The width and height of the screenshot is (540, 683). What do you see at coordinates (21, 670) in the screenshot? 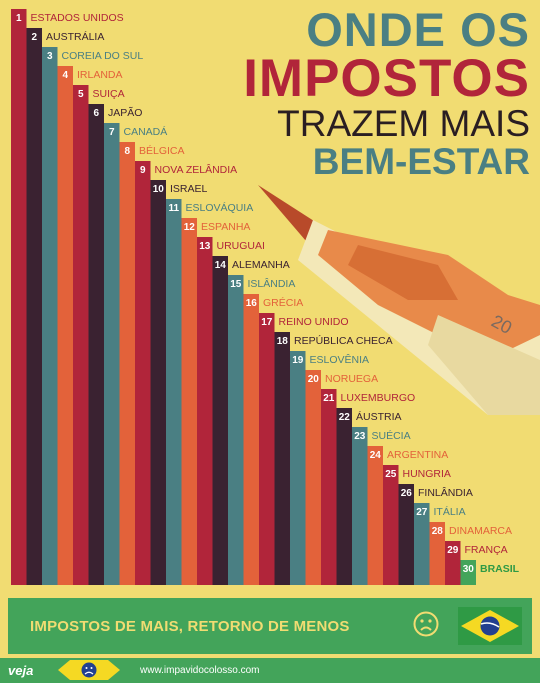
I see `footer-logo: veja` at bounding box center [21, 670].